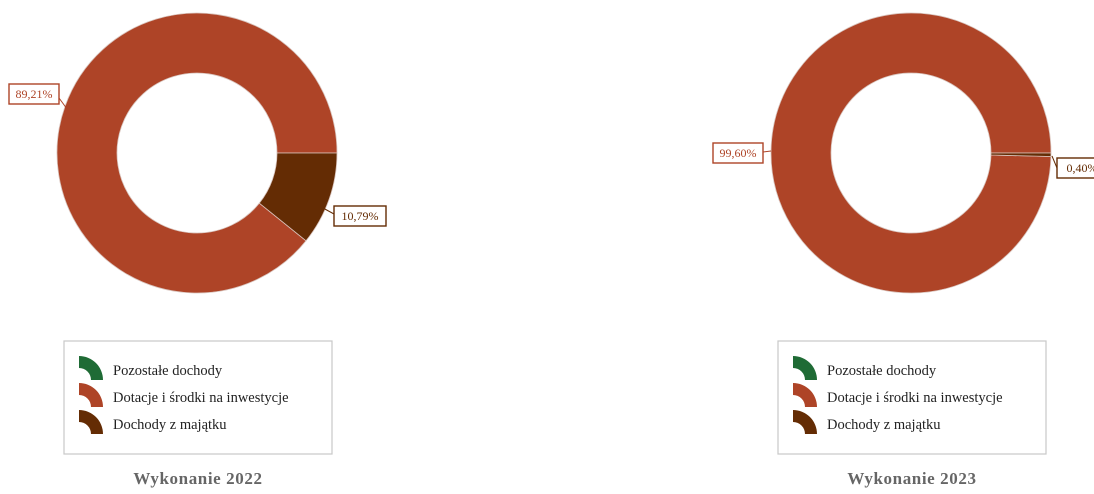 The height and width of the screenshot is (494, 1094). I want to click on data-label-text: 0,40%, so click(1080, 168).